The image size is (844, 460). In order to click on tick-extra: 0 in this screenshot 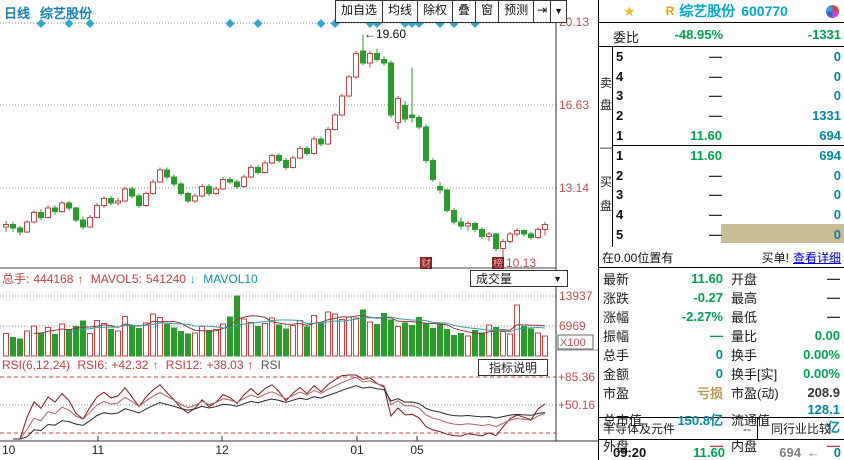, I will do `click(837, 452)`.